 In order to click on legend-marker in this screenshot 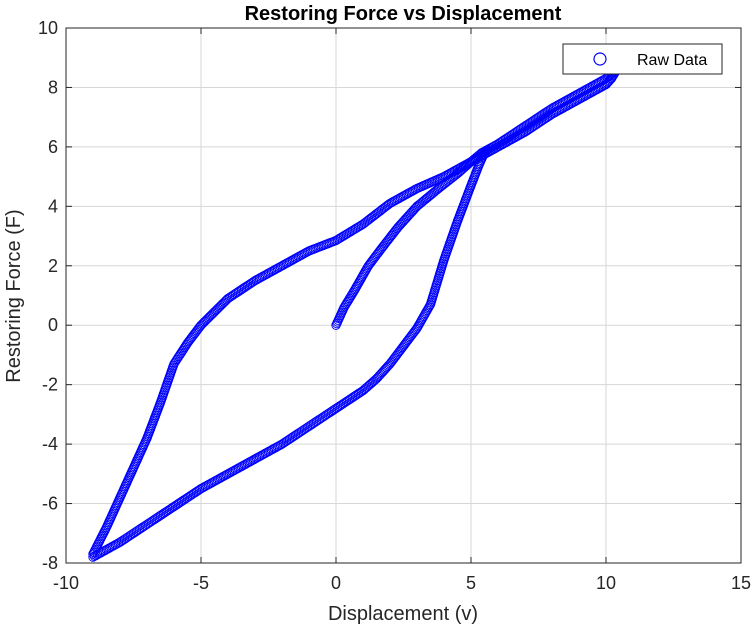, I will do `click(600, 59)`.